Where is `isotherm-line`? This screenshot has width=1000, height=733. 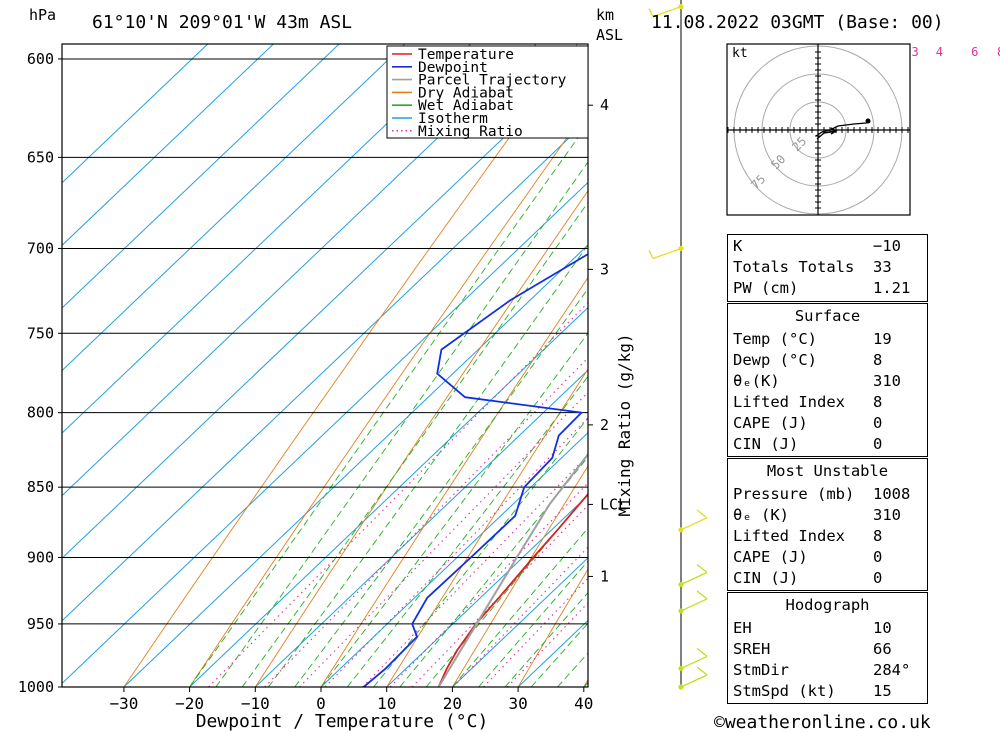 isotherm-line is located at coordinates (454, 559).